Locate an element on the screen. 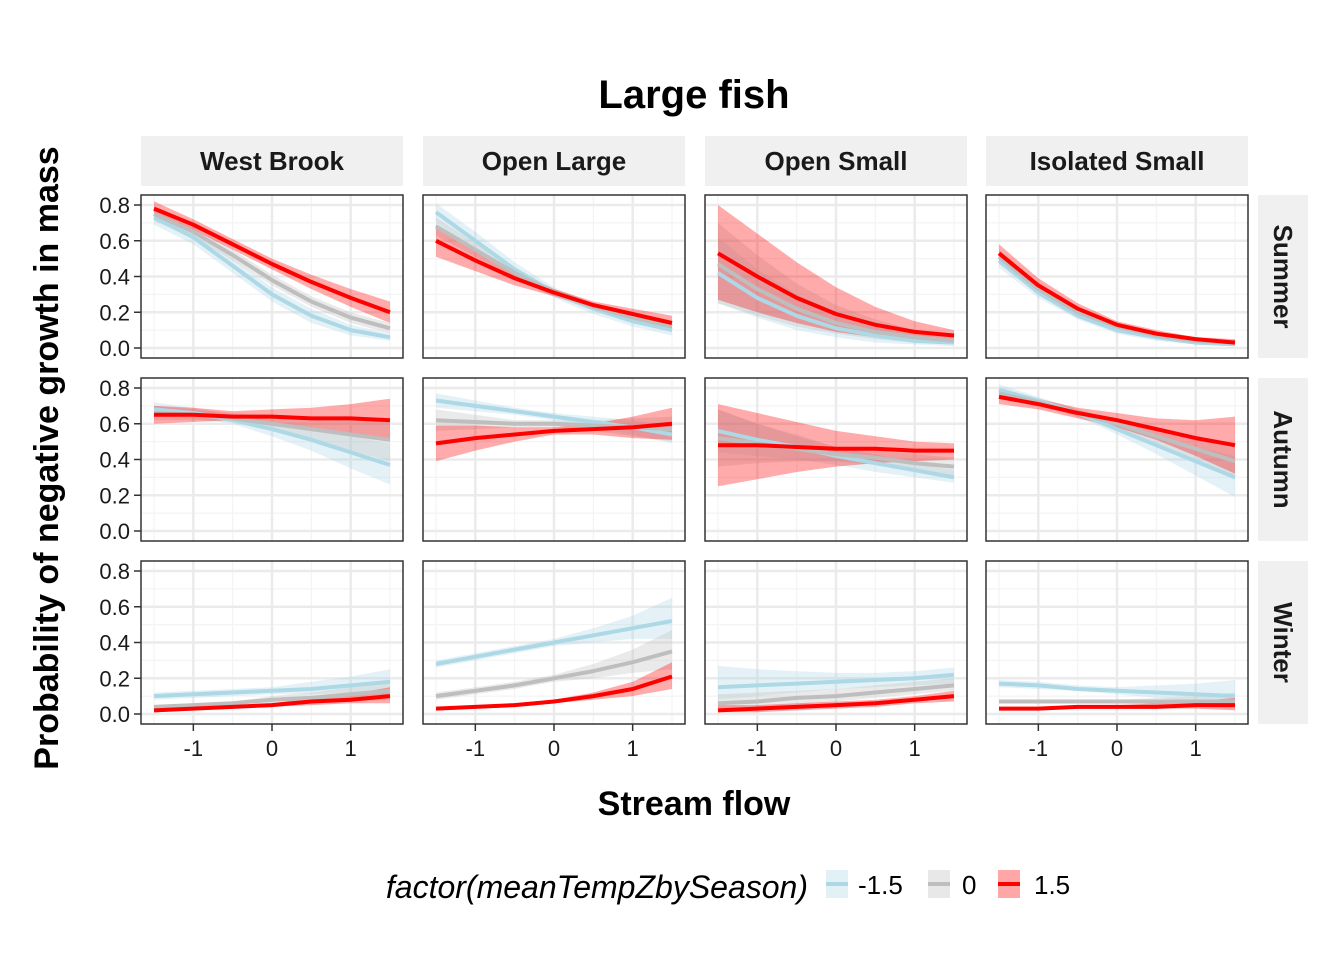 The width and height of the screenshot is (1344, 960). strip-bg-winter is located at coordinates (1283, 642).